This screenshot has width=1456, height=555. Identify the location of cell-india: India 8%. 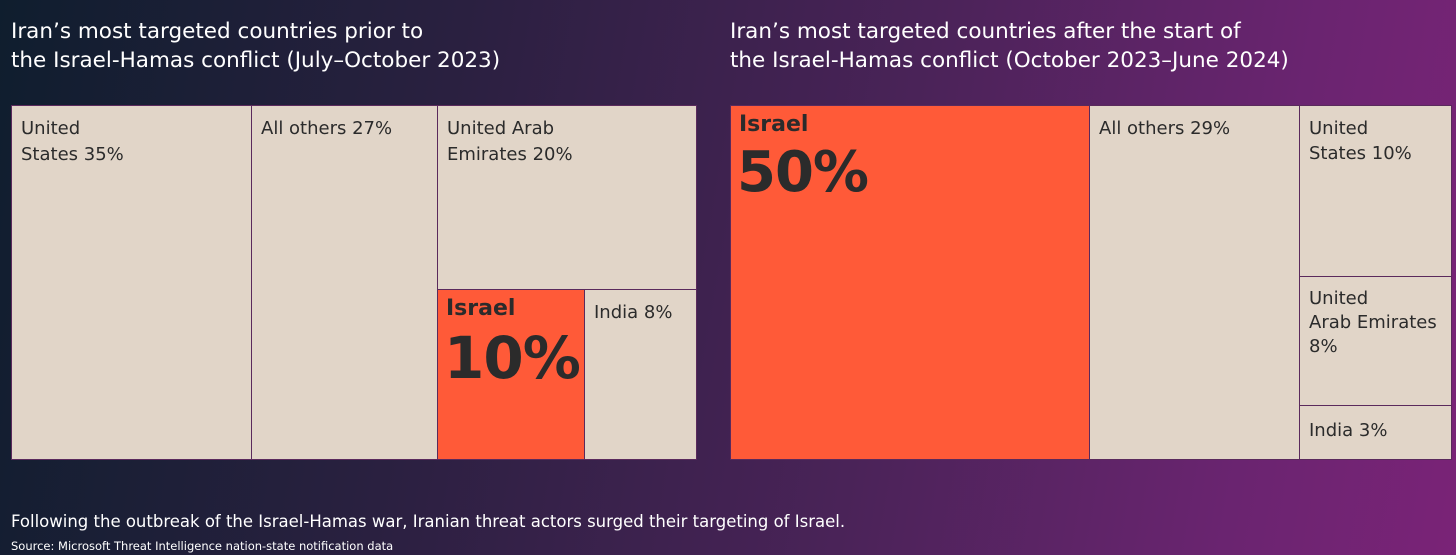
(640, 374).